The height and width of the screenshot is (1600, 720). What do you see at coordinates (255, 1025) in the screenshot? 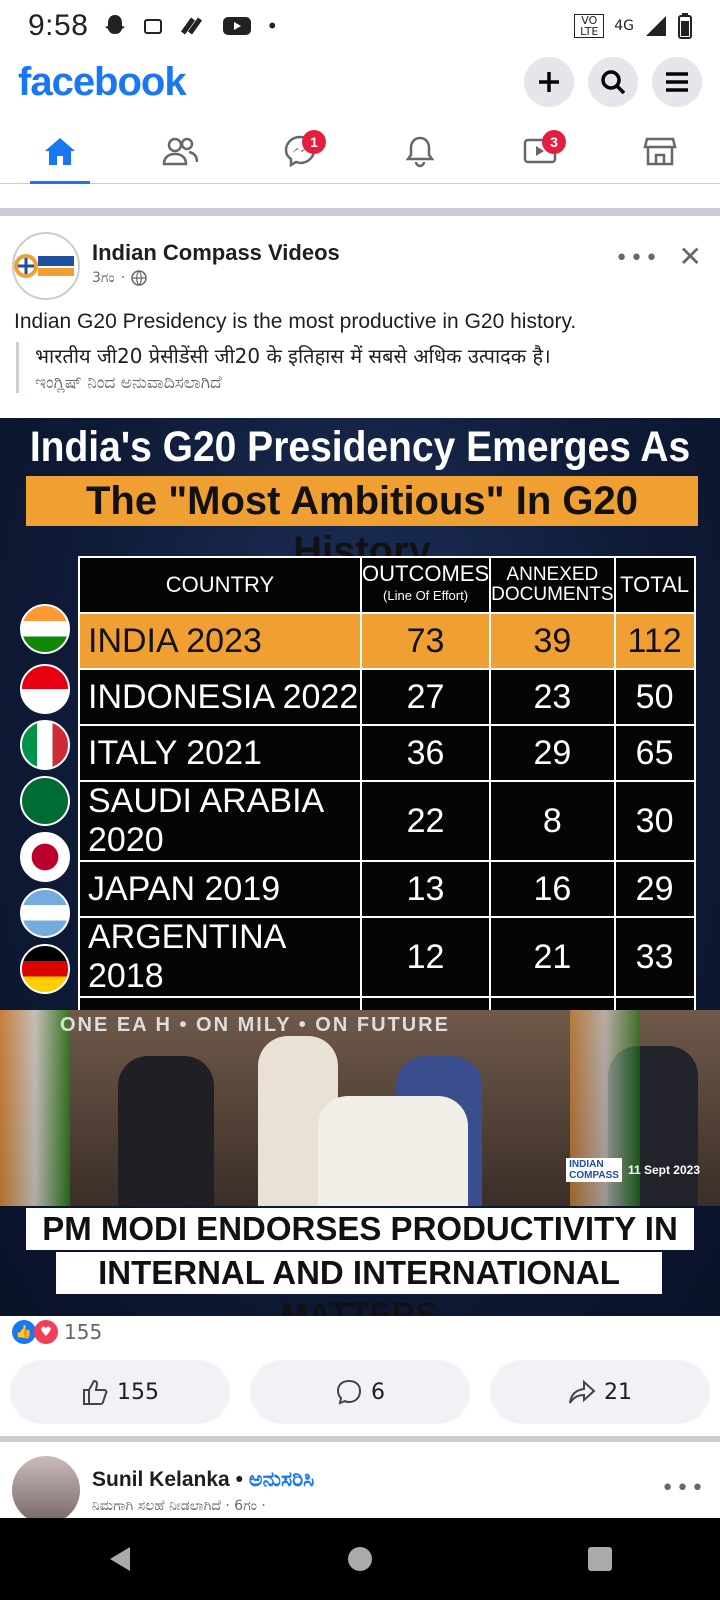
I see `summit-banner-text: ONE EA H • ON MILY • ON FUTURE` at bounding box center [255, 1025].